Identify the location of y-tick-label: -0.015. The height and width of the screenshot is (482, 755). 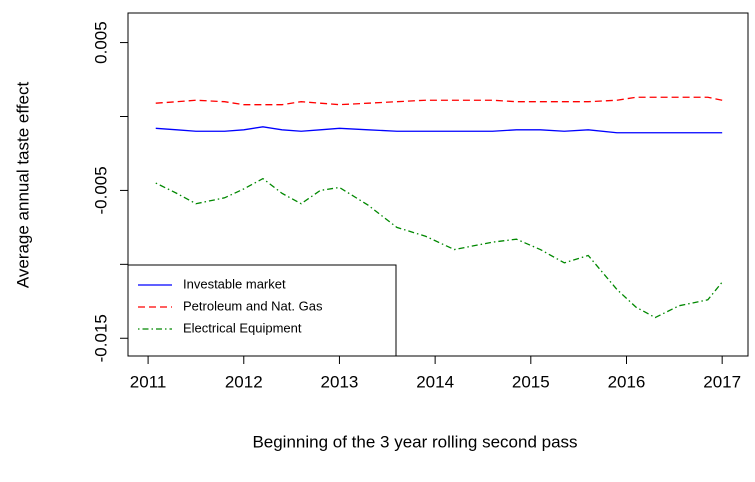
(100, 338).